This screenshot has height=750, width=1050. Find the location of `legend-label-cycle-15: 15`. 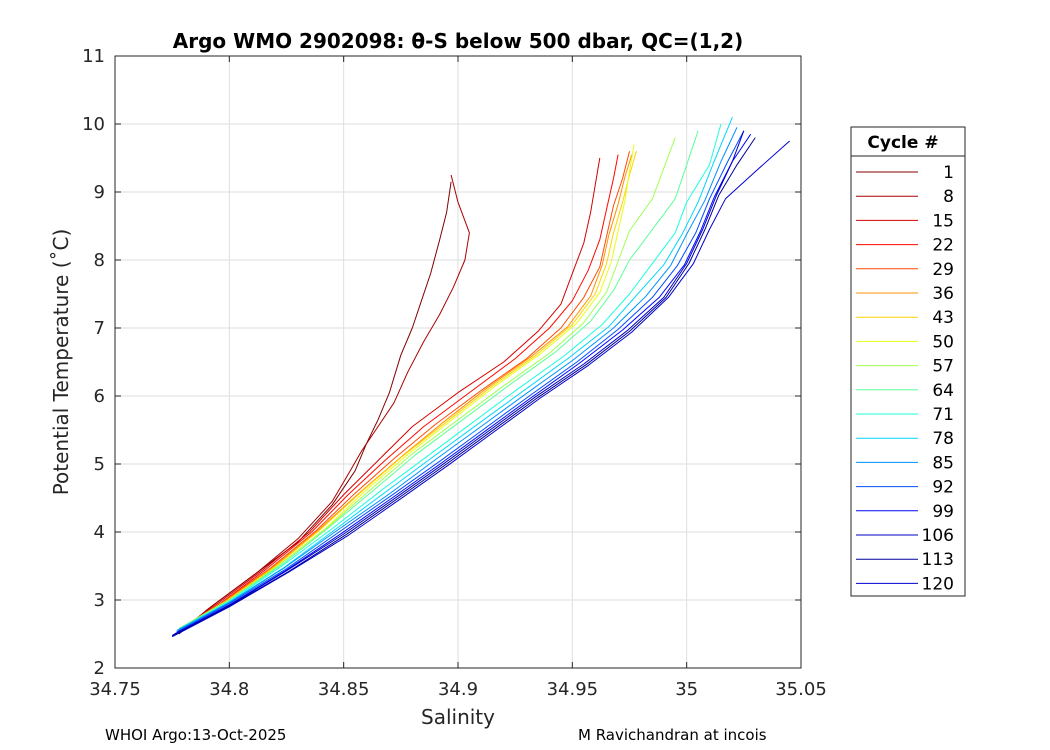

legend-label-cycle-15: 15 is located at coordinates (943, 221).